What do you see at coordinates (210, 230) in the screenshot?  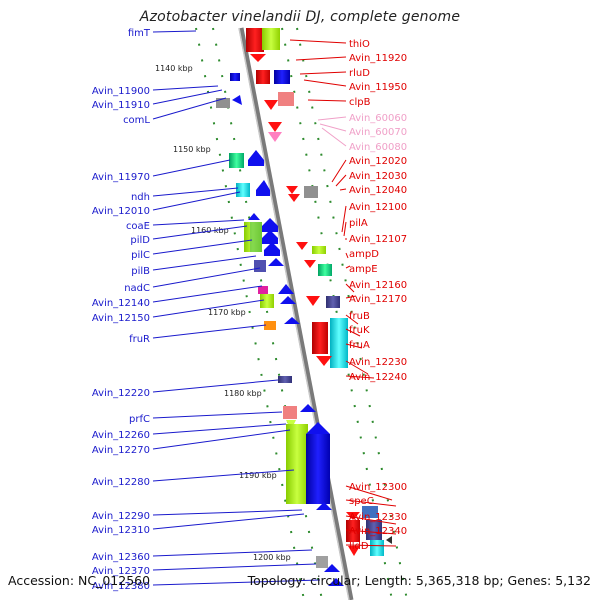 I see `tick-label: 1160 kbp` at bounding box center [210, 230].